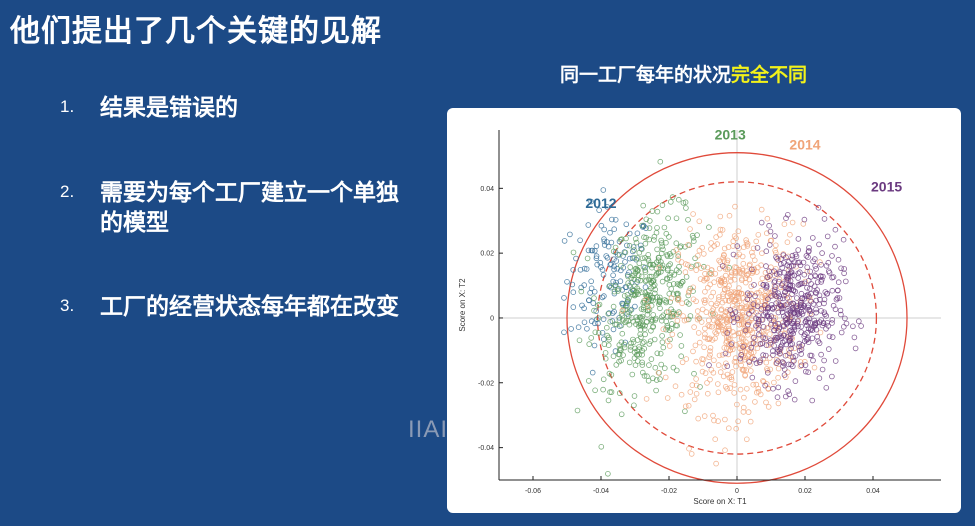  I want to click on point-text: 结果是错误的, so click(169, 108).